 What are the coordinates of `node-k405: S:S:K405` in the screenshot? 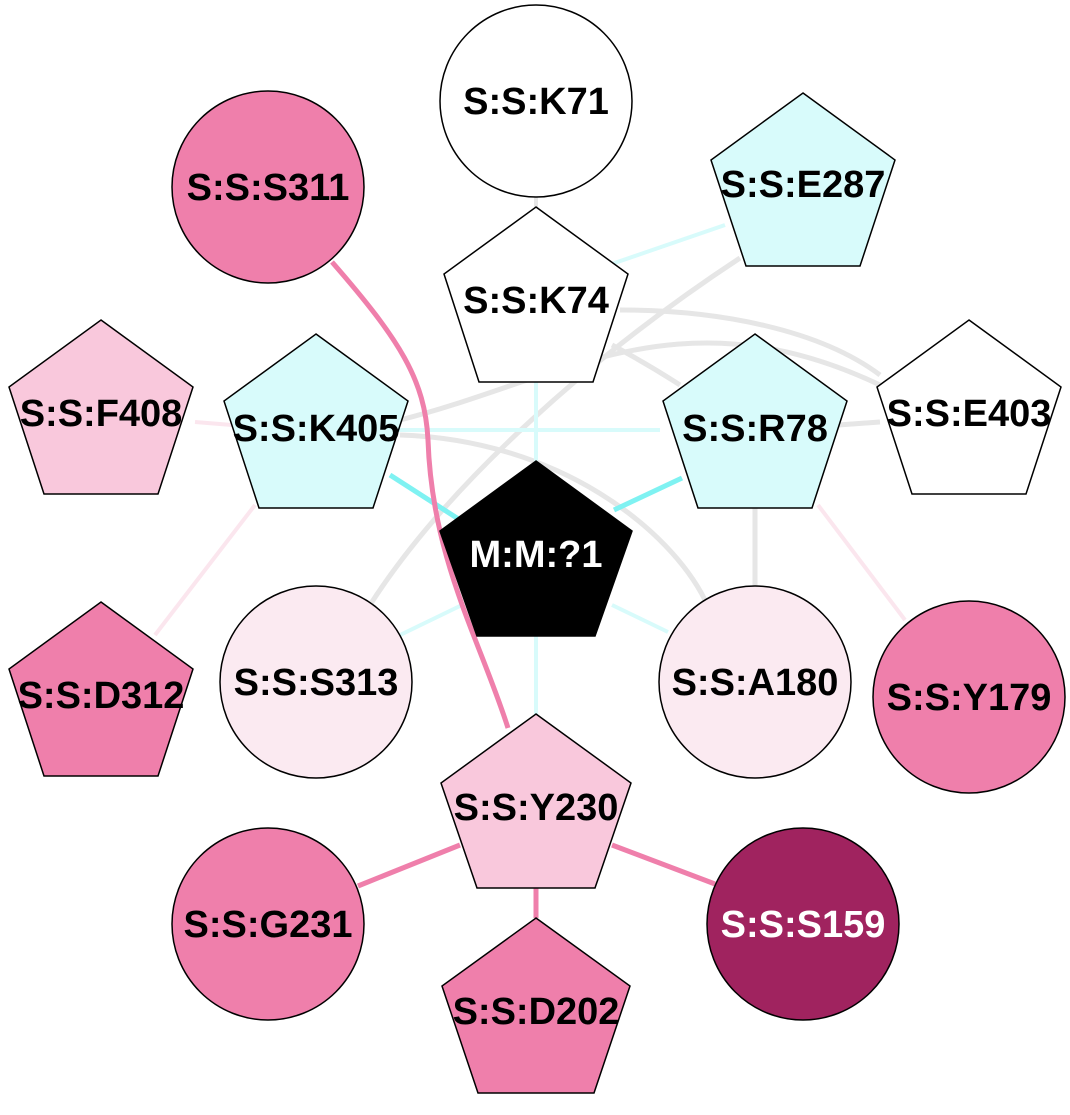 It's located at (316, 421).